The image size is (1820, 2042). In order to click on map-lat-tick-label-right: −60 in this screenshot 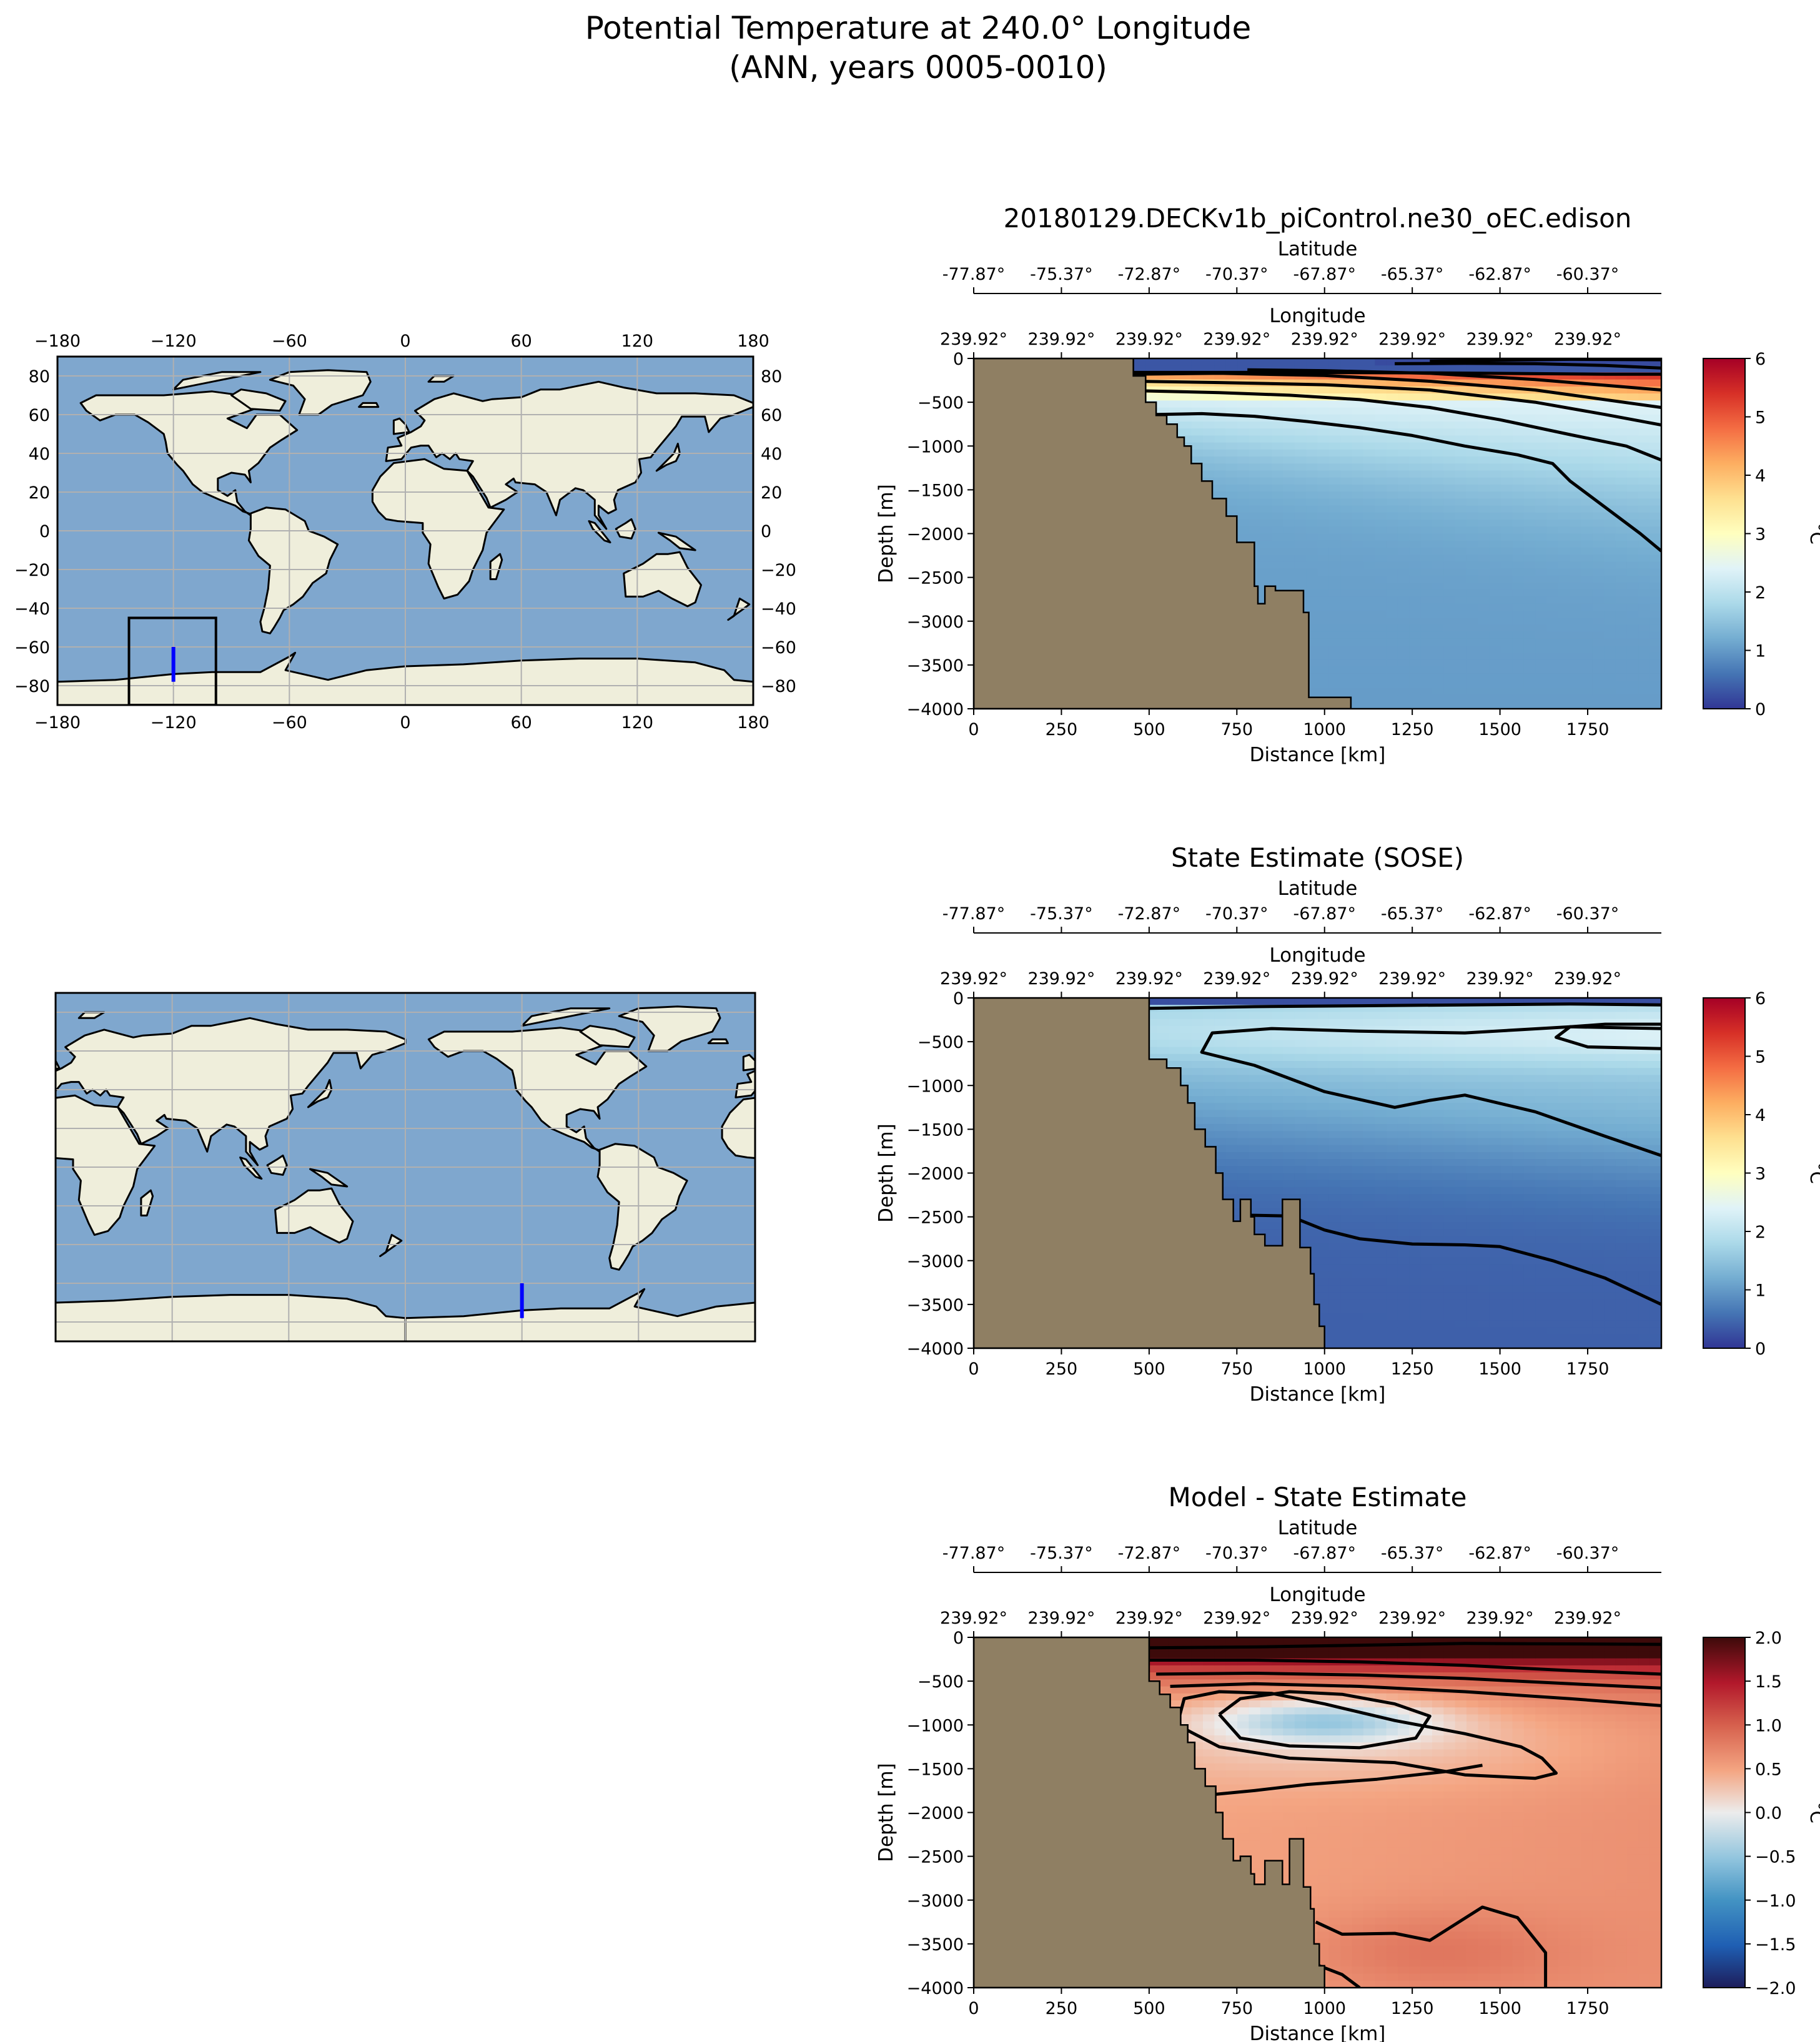, I will do `click(778, 648)`.